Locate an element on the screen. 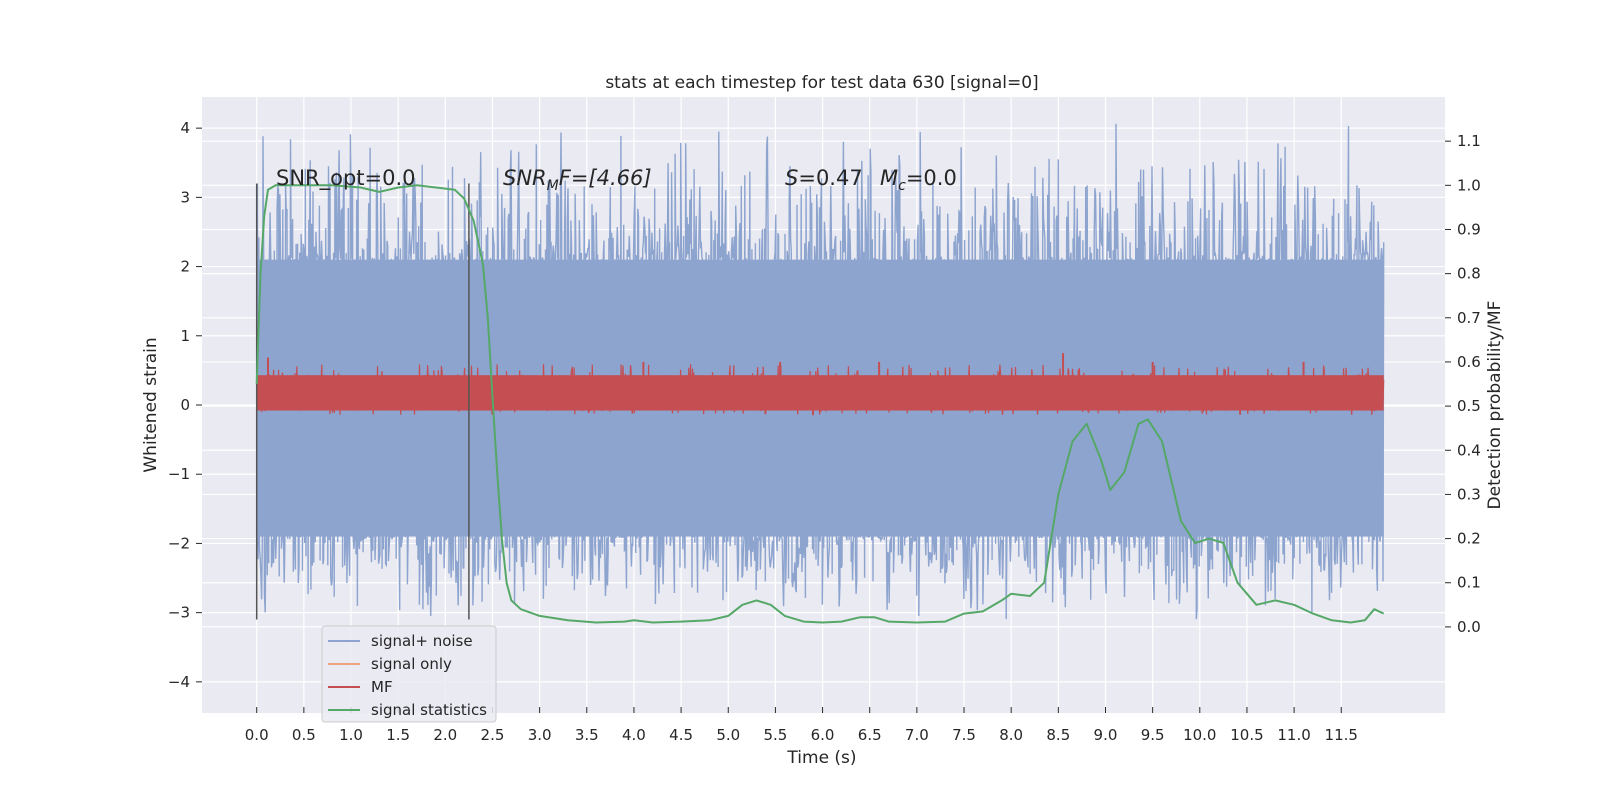 The image size is (1600, 800). x-tick-label-4: 2.0 is located at coordinates (445, 735).